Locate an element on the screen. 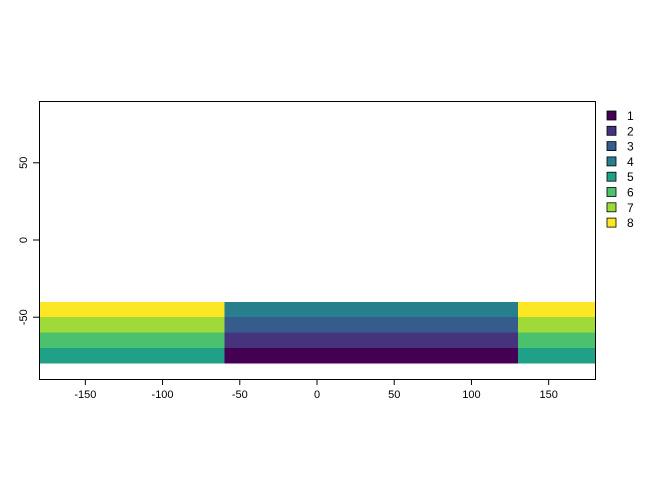 This screenshot has width=672, height=480. legend-label-6: 6 is located at coordinates (630, 193).